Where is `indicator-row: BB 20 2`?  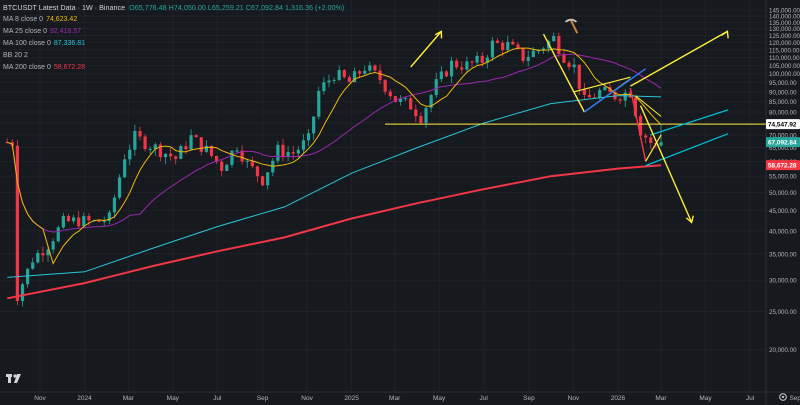
indicator-row: BB 20 2 is located at coordinates (173, 56).